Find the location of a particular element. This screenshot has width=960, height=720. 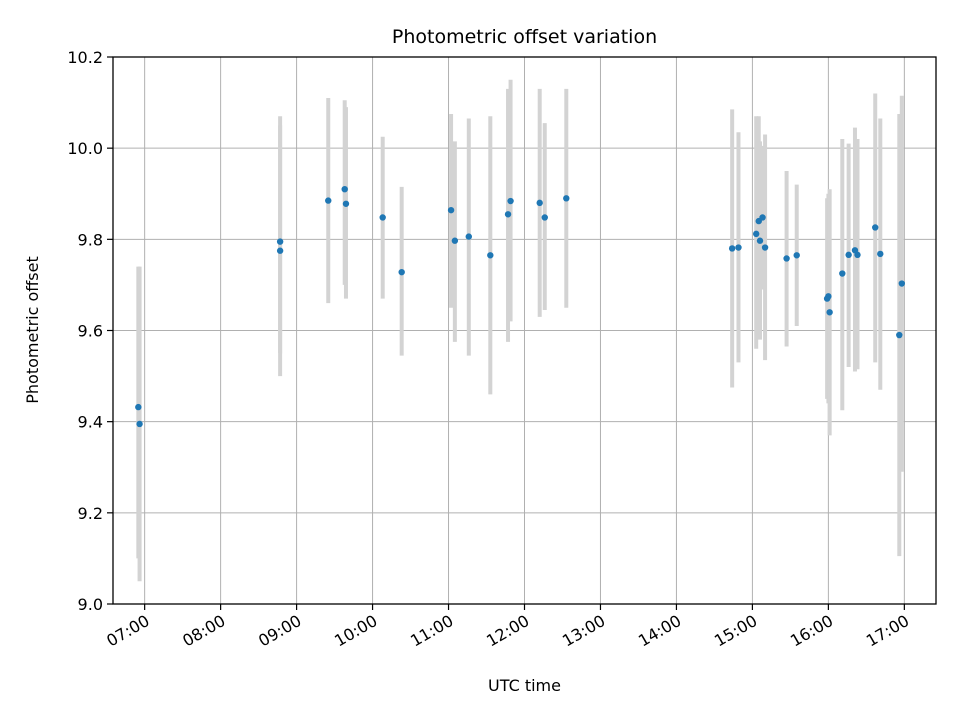

y-tick-label: 9.8 is located at coordinates (90, 239).